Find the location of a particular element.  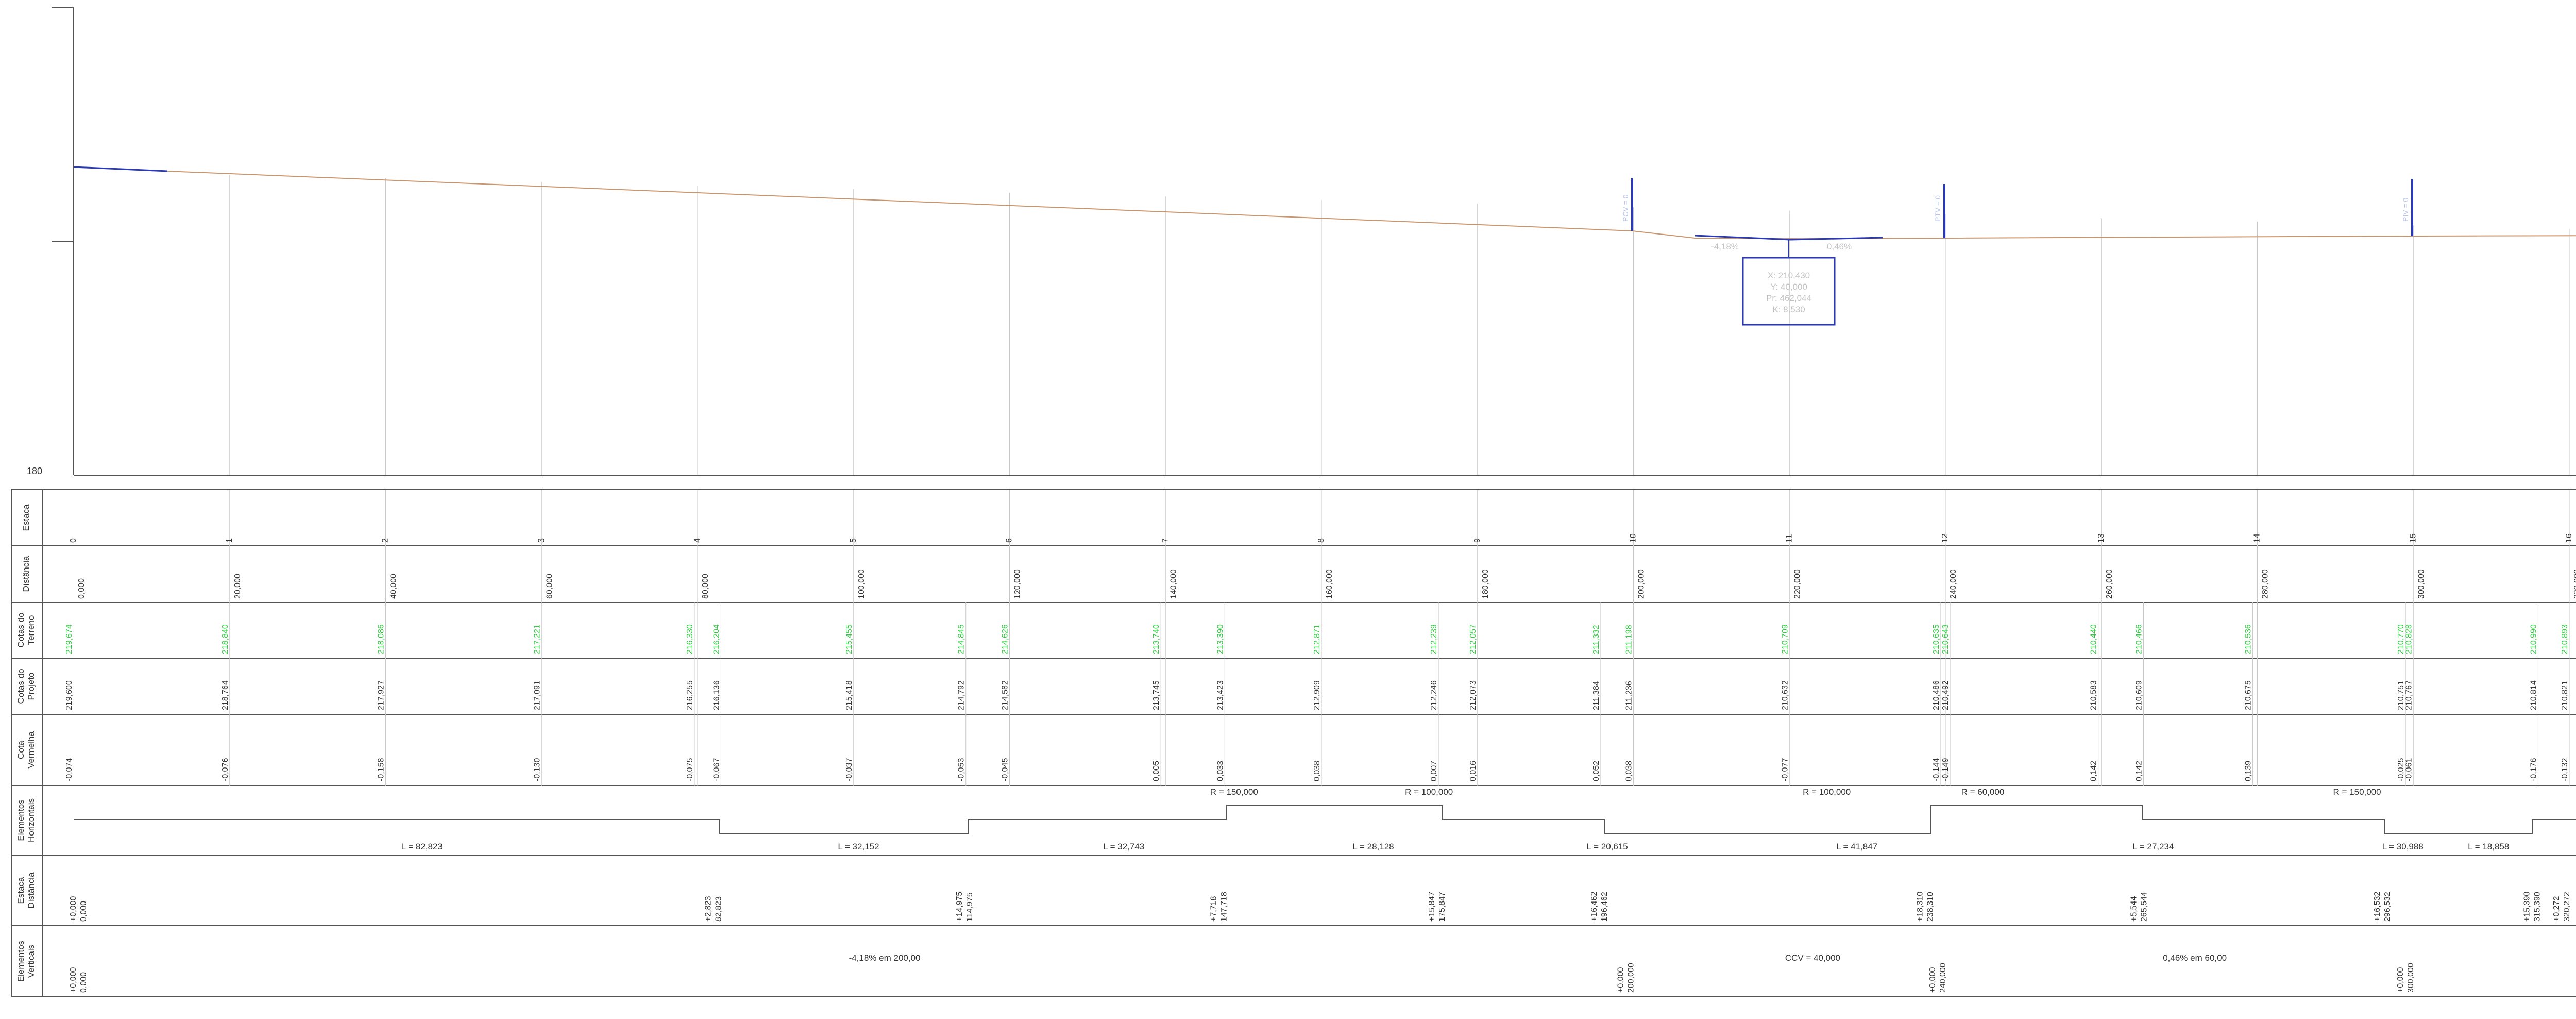

station-number: 5 is located at coordinates (853, 540).